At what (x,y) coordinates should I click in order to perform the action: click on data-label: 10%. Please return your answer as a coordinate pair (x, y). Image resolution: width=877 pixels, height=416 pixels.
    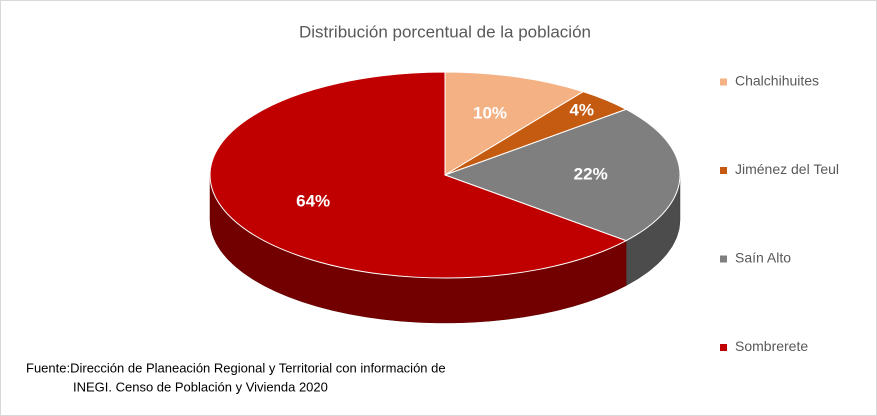
    Looking at the image, I should click on (490, 113).